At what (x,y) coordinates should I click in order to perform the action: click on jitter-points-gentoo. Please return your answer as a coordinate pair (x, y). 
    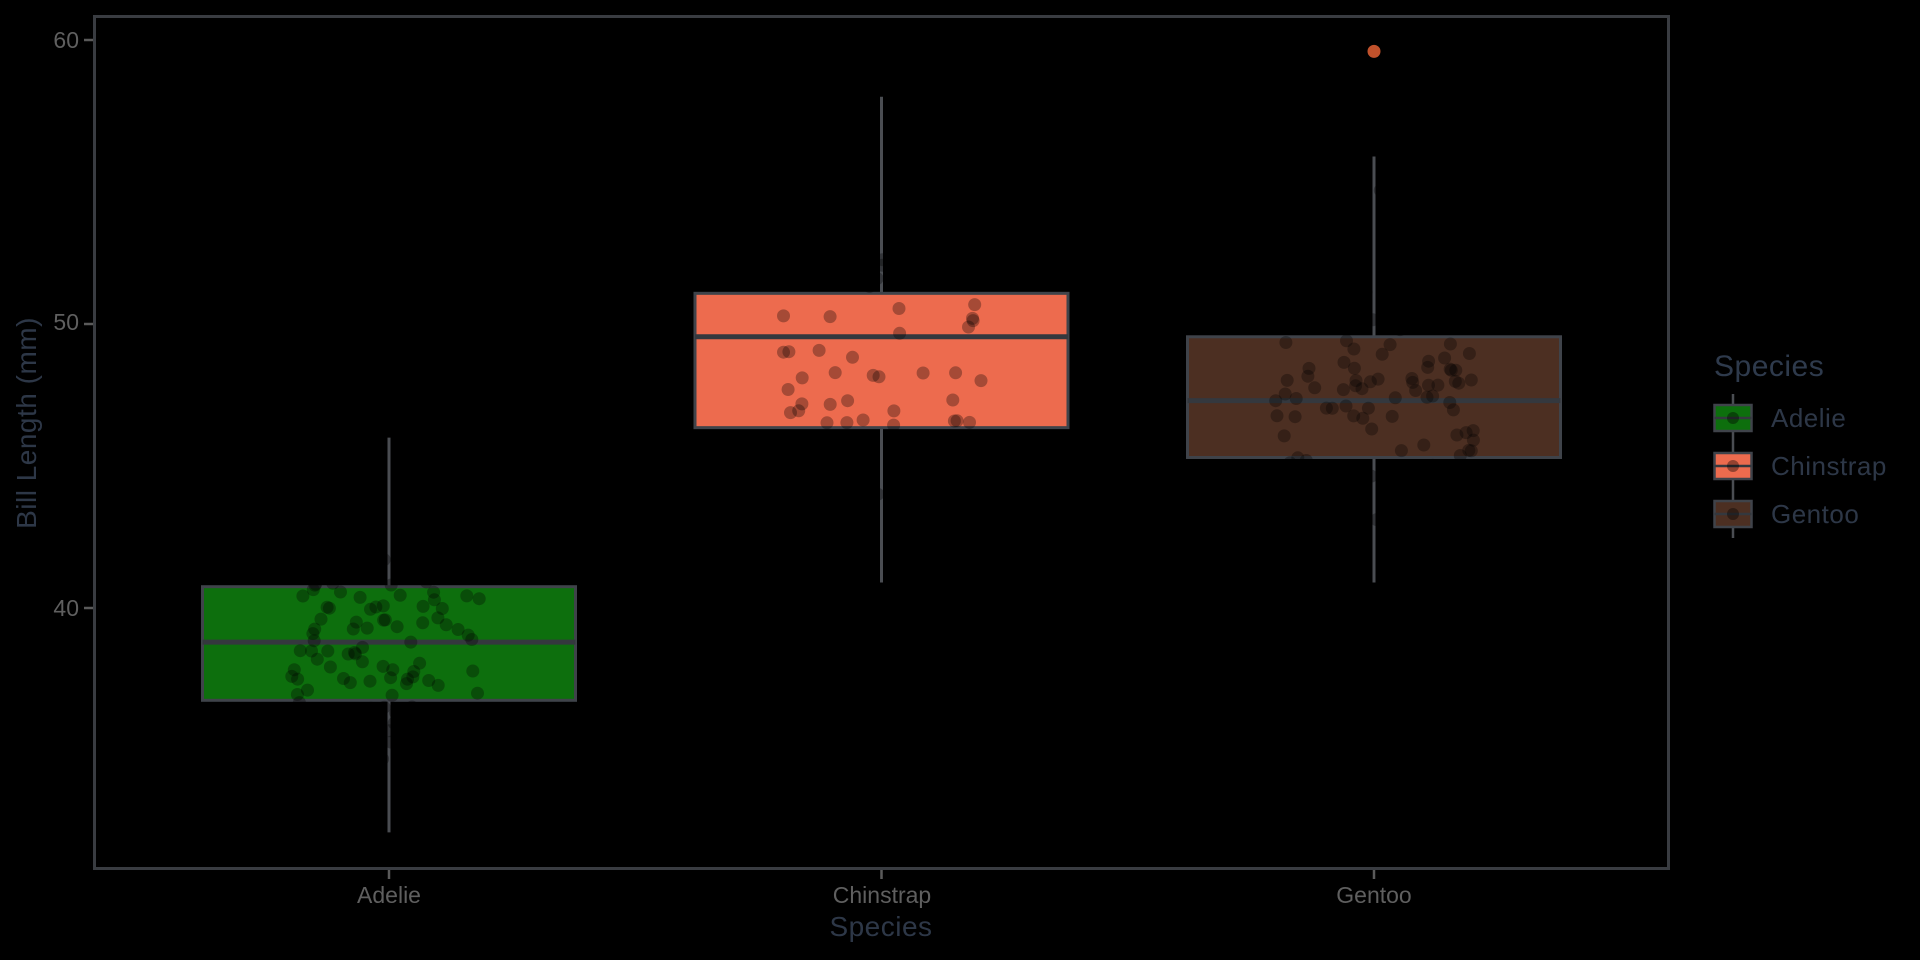
    Looking at the image, I should click on (1373, 386).